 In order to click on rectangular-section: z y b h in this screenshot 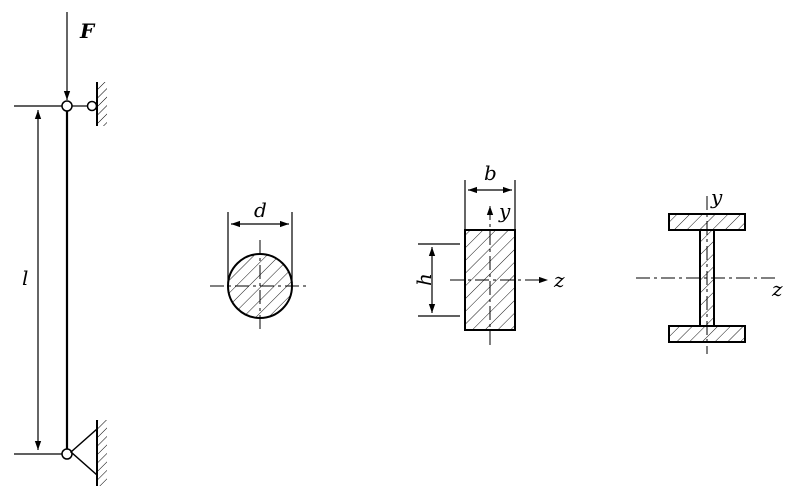, I will do `click(488, 253)`.